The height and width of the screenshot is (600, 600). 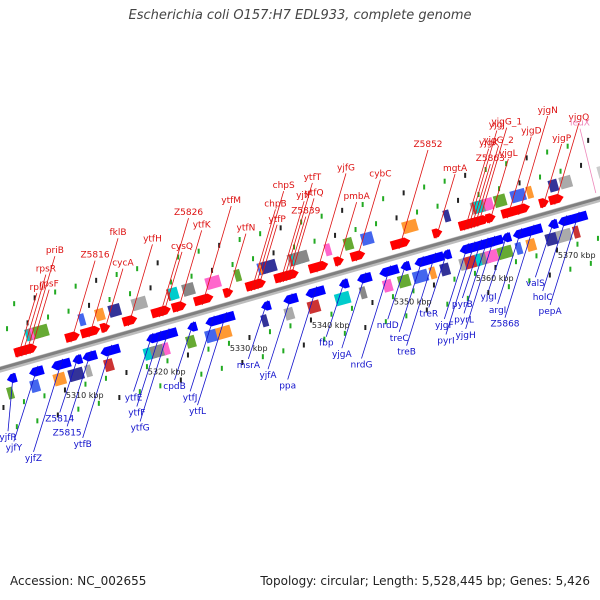 I want to click on reverse-gene-label: yjgA, so click(x=342, y=355).